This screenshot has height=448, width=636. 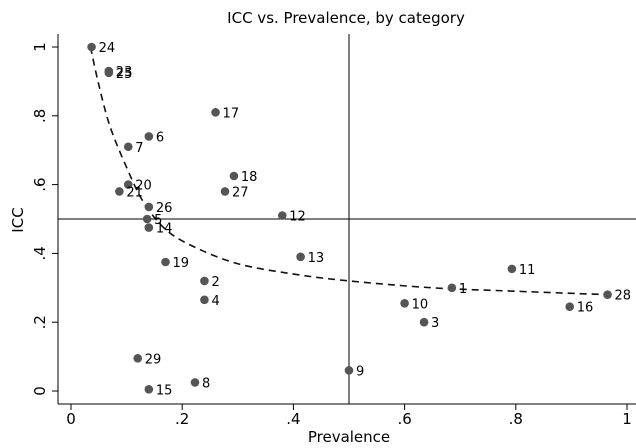 What do you see at coordinates (249, 177) in the screenshot?
I see `data-point-label: 18` at bounding box center [249, 177].